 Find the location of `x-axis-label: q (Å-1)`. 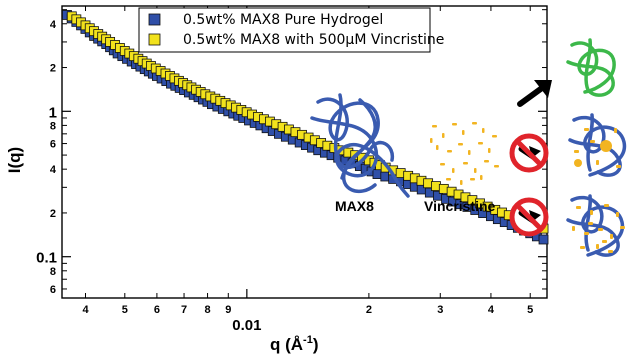

x-axis-label: q (Å-1) is located at coordinates (294, 344).